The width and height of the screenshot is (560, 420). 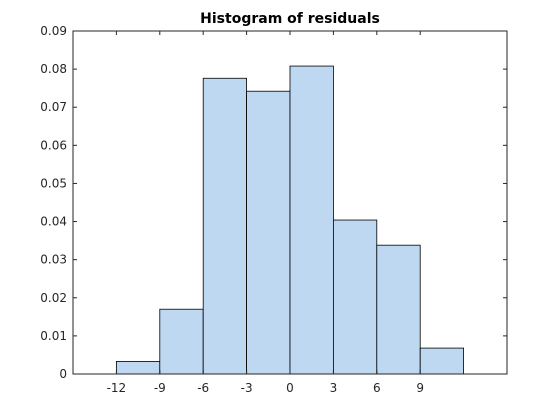 I want to click on x-tick-label-4: 0, so click(x=290, y=388).